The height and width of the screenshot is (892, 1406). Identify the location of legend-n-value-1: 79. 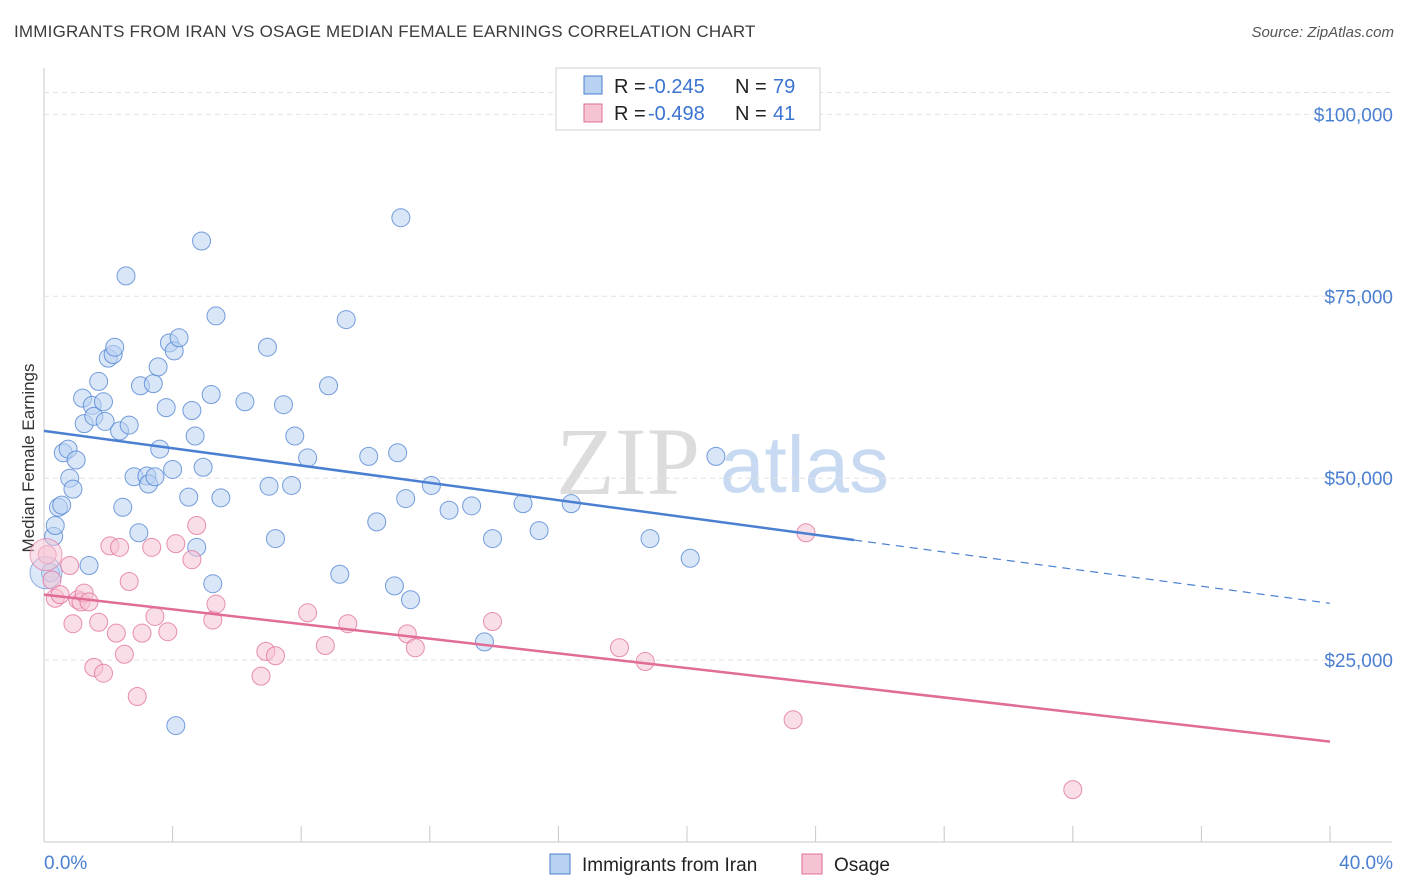
(784, 87).